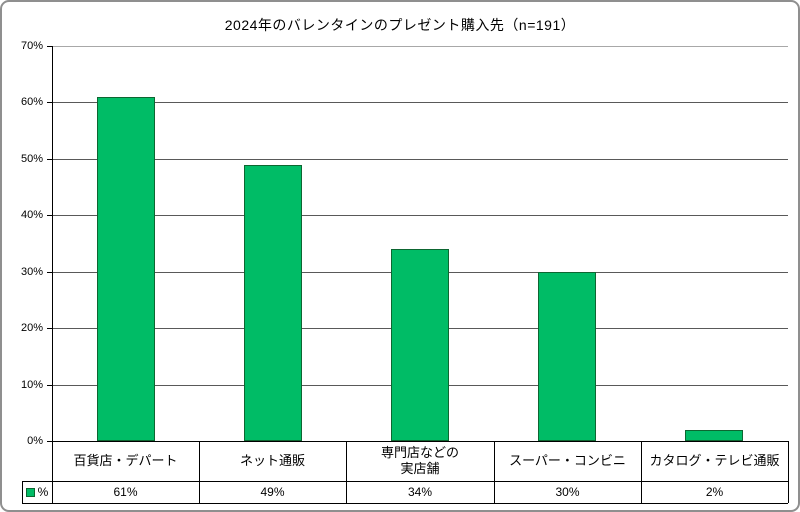  I want to click on y-axis-tick-label: 60%, so click(31, 102).